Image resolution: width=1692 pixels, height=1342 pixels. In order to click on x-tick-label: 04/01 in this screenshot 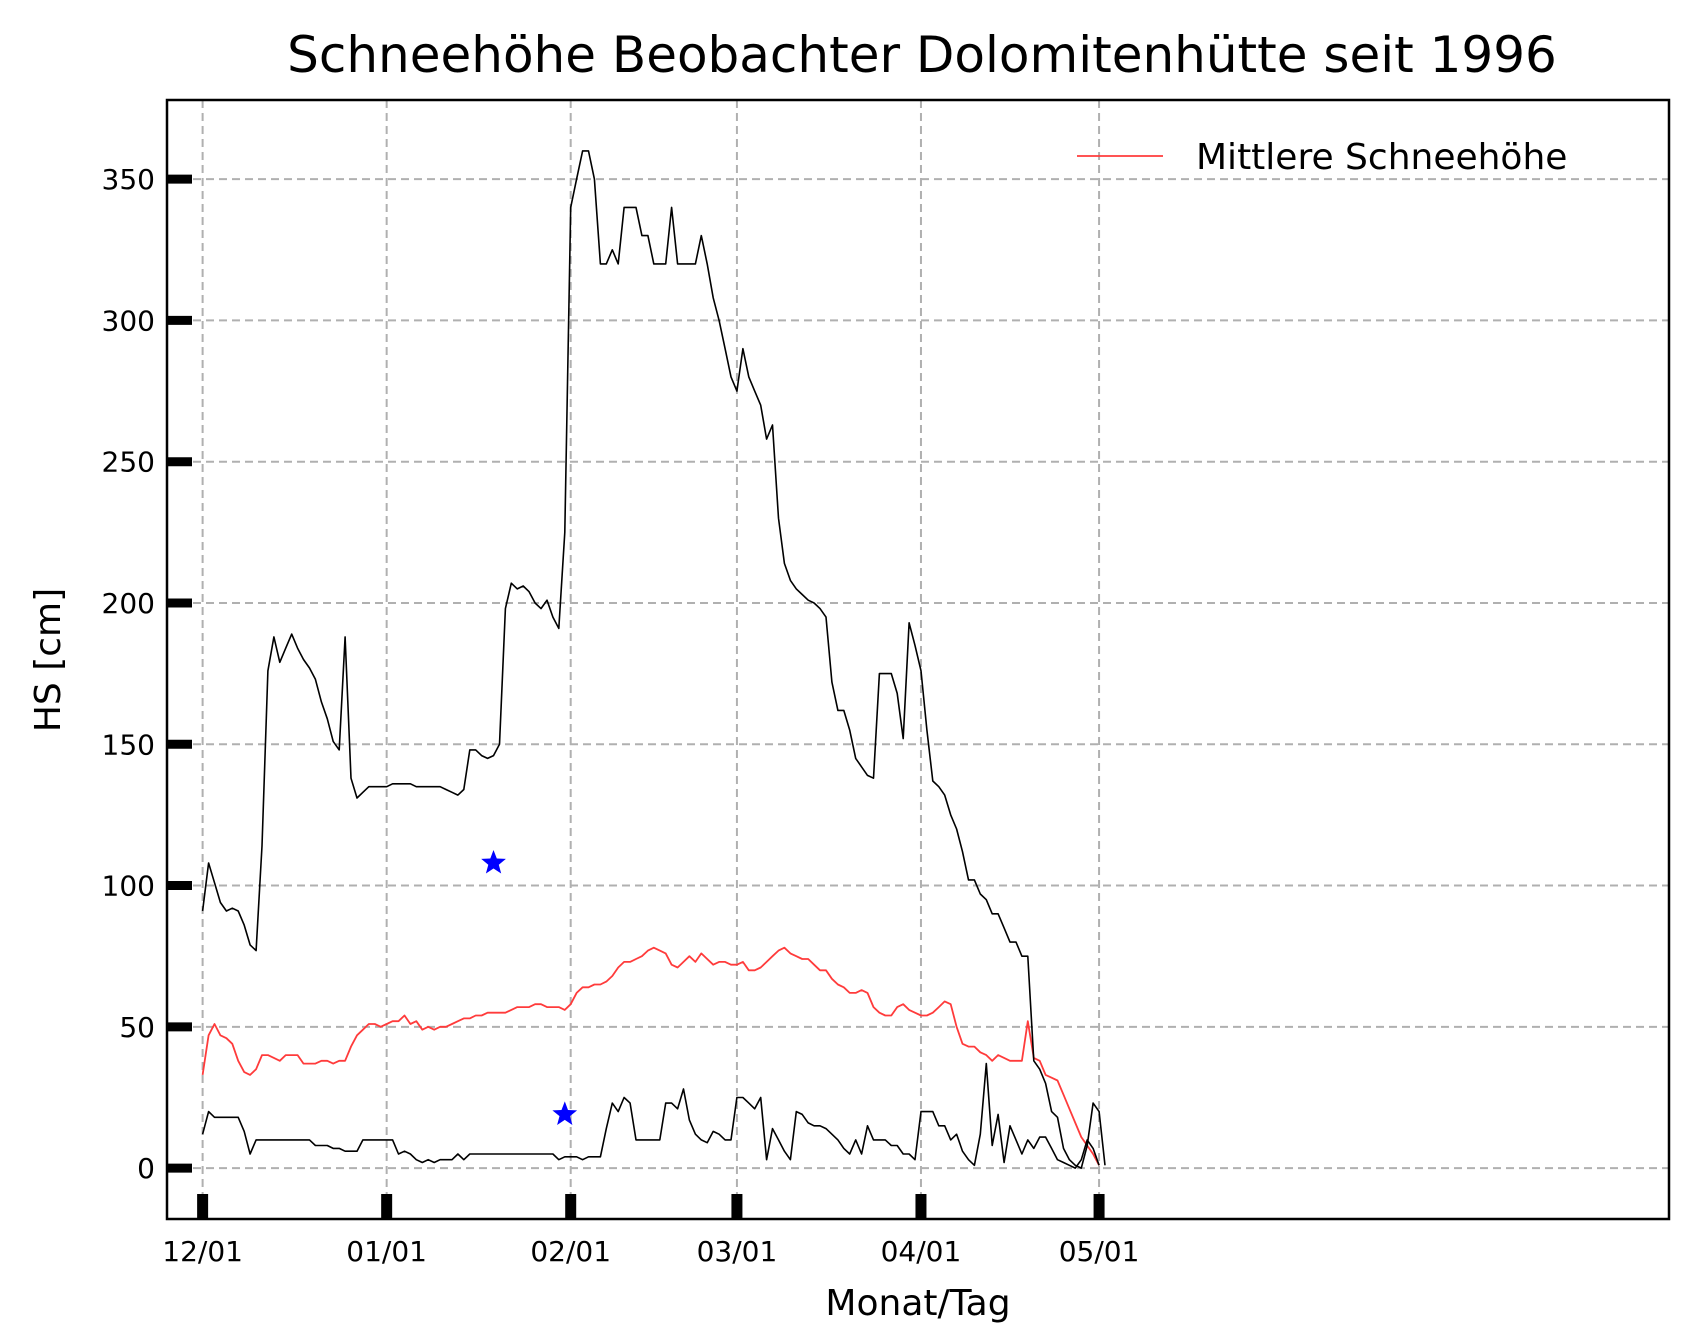, I will do `click(921, 1251)`.